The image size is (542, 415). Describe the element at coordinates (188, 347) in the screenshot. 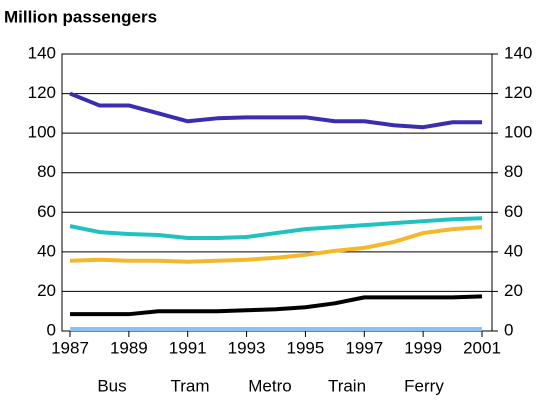

I see `x-tick-label: 1991` at that location.